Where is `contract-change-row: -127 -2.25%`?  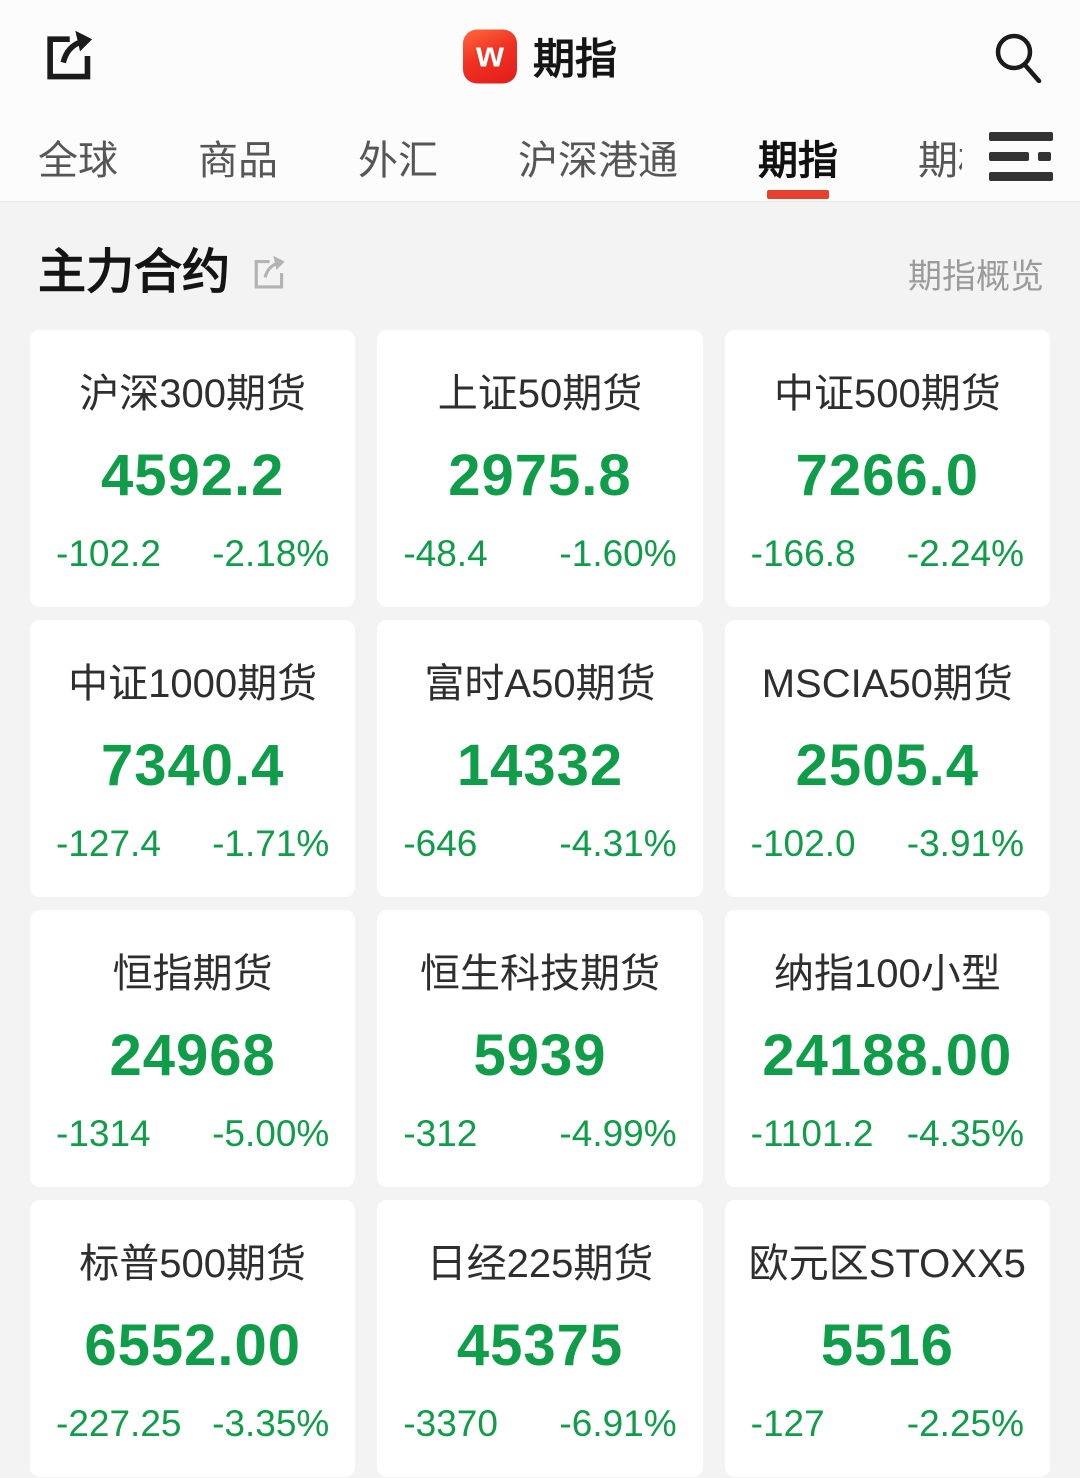 contract-change-row: -127 -2.25% is located at coordinates (887, 1424).